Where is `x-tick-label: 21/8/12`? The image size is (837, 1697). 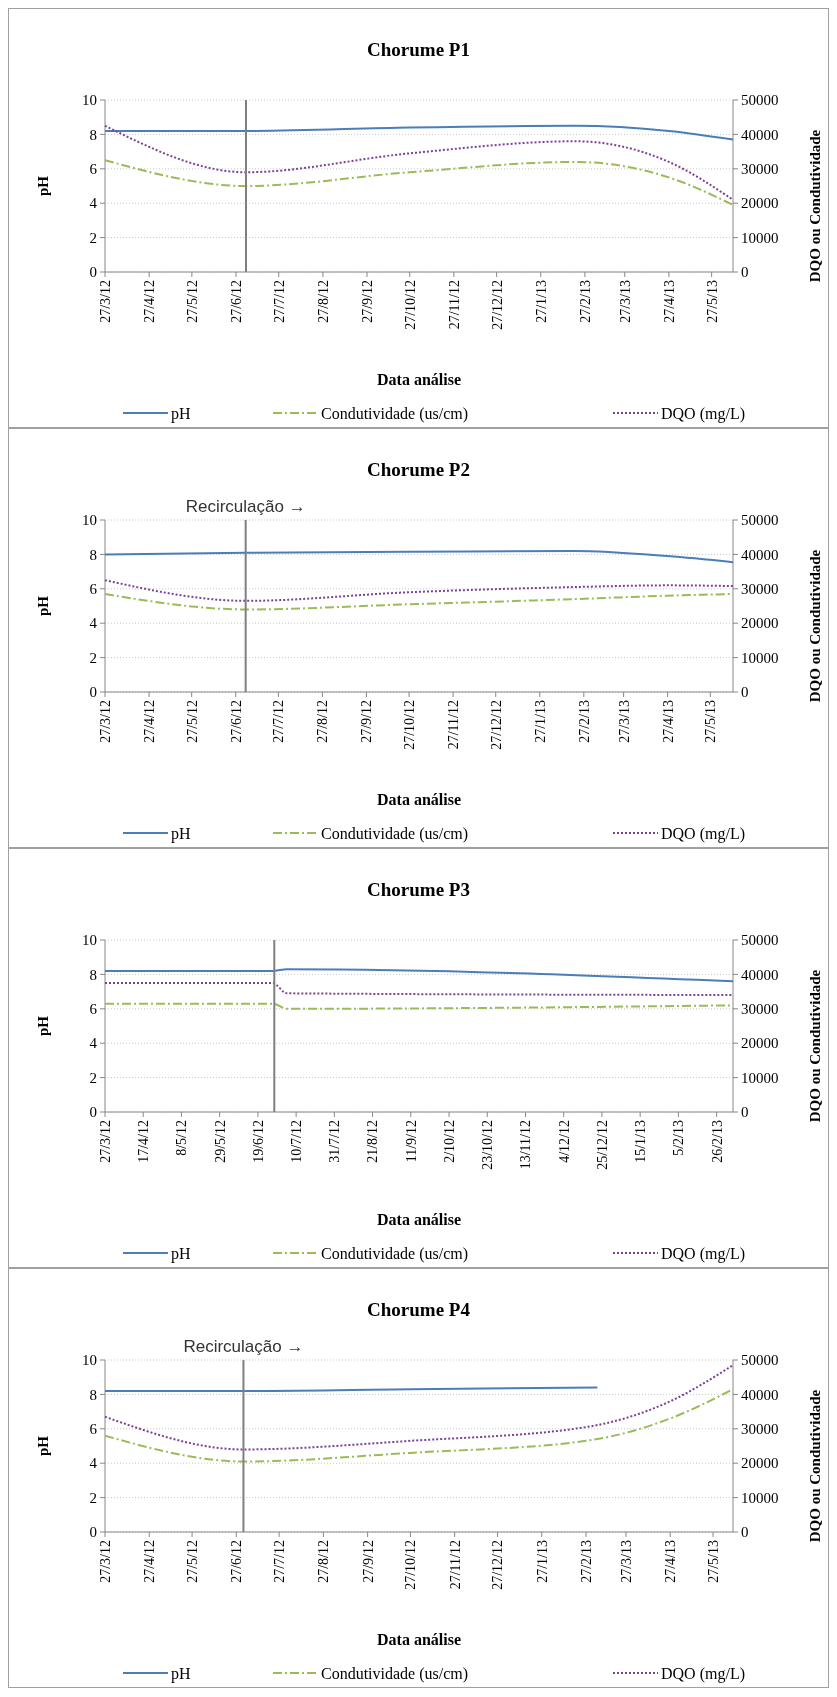
x-tick-label: 21/8/12 is located at coordinates (373, 1141).